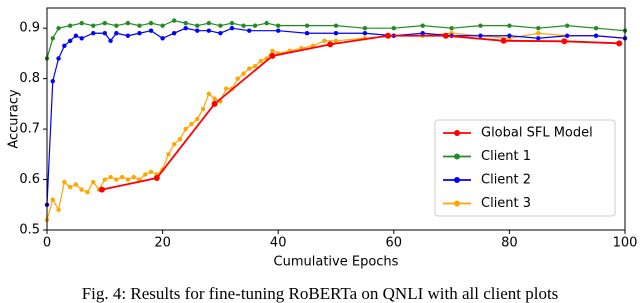 The height and width of the screenshot is (303, 640). I want to click on y-tick-label: 0.8, so click(29, 78).